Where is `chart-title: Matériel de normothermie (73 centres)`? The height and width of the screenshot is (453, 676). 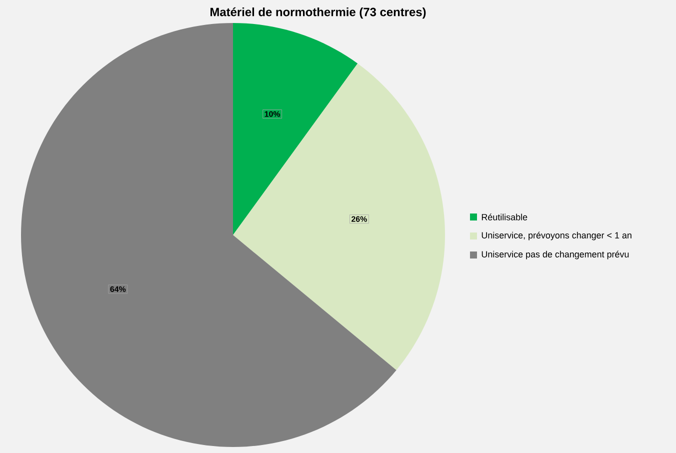
chart-title: Matériel de normothermie (73 centres) is located at coordinates (318, 13).